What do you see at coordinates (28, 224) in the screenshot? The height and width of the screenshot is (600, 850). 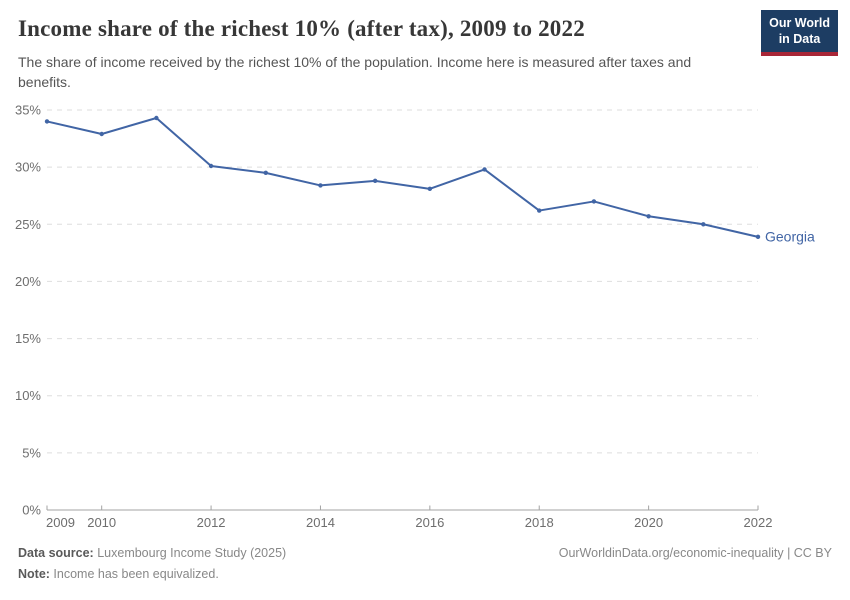 I see `y-tick-label: 25%` at bounding box center [28, 224].